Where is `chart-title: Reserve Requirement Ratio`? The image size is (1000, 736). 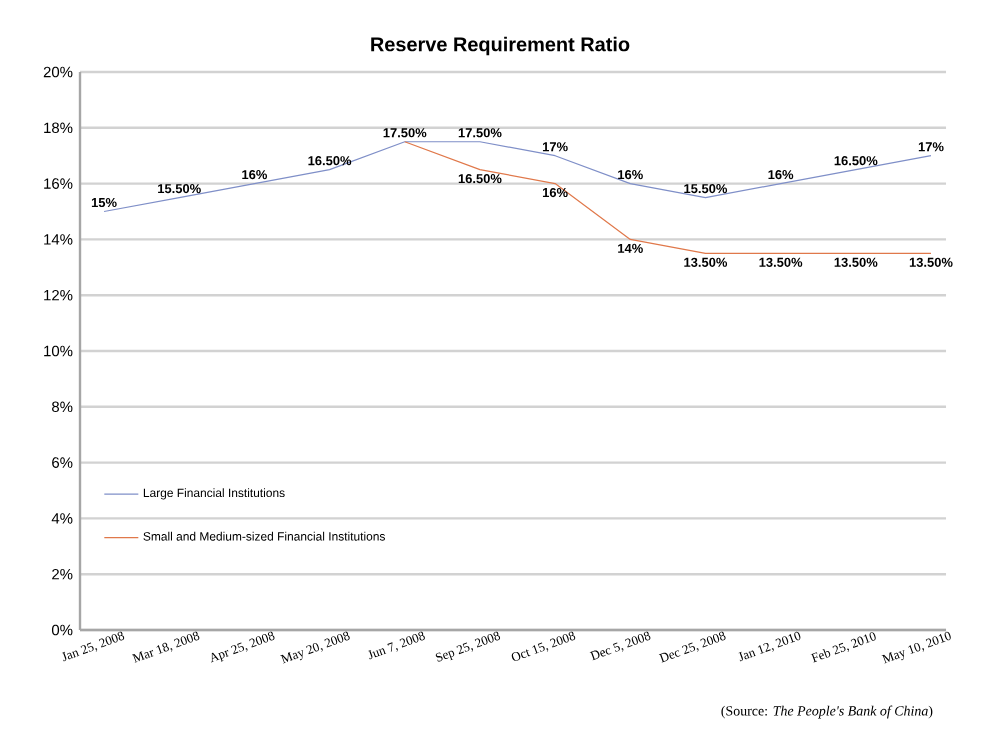 chart-title: Reserve Requirement Ratio is located at coordinates (500, 46).